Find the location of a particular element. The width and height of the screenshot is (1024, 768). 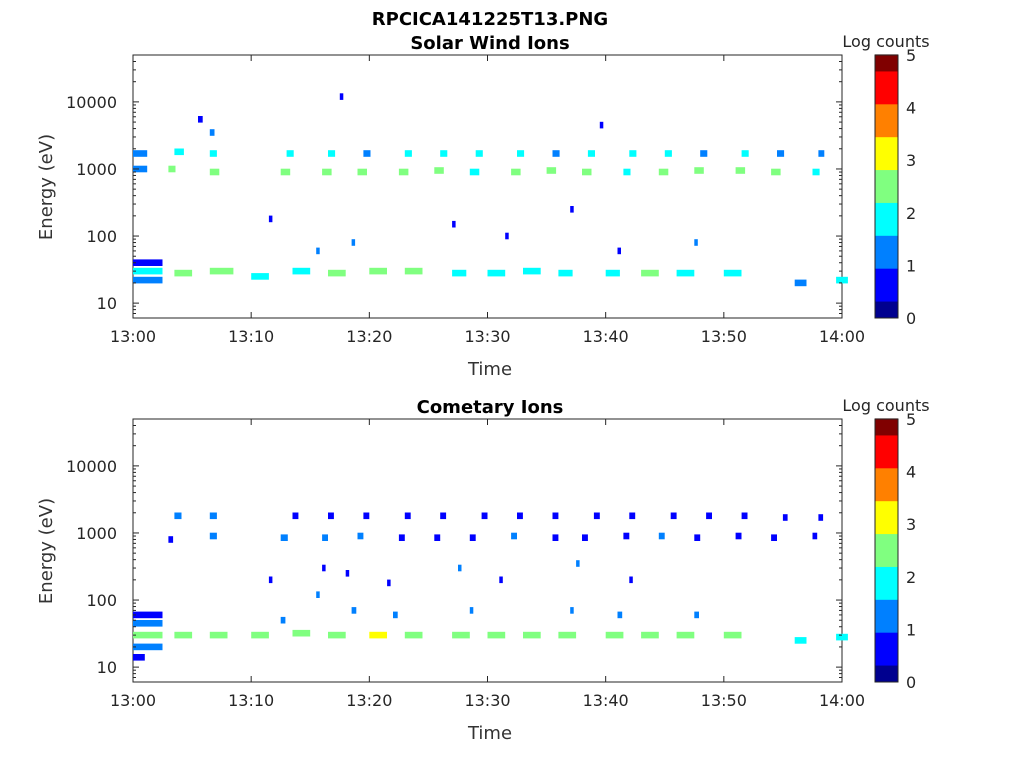

x-tick-label: 13:30 is located at coordinates (487, 700).